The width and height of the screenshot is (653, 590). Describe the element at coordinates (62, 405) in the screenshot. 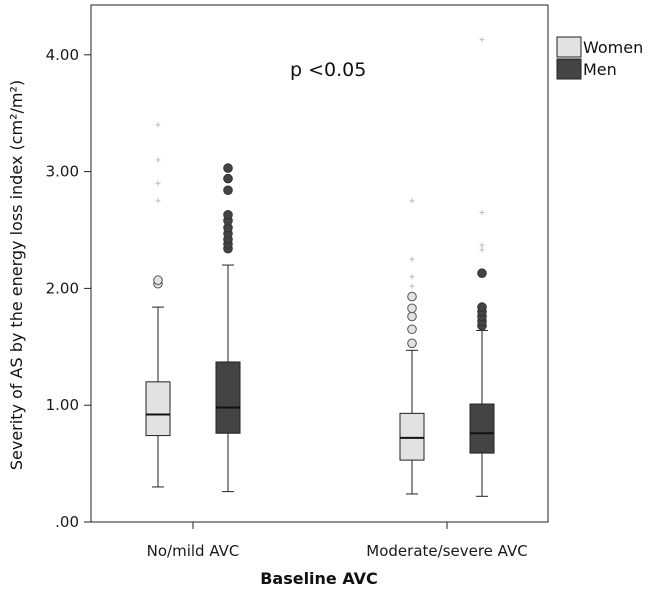

I see `y-tick-label: 1.00` at that location.